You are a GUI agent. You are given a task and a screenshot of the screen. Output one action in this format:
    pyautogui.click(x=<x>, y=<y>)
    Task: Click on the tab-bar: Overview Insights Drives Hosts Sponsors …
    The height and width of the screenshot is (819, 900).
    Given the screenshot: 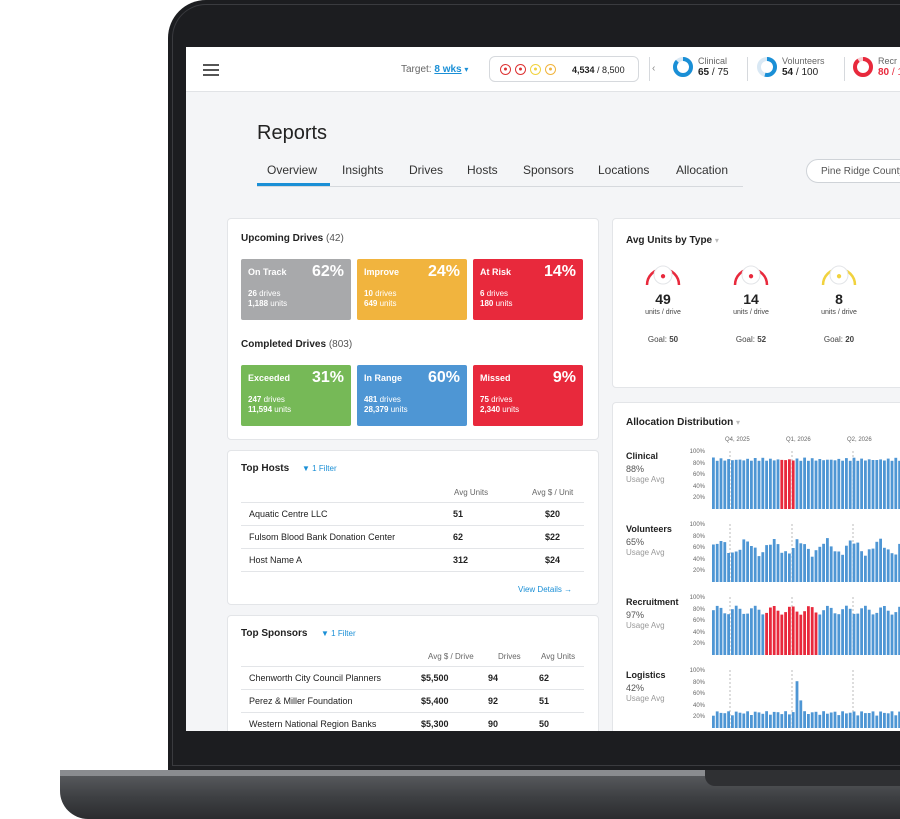 What is the action you would take?
    pyautogui.click(x=500, y=174)
    